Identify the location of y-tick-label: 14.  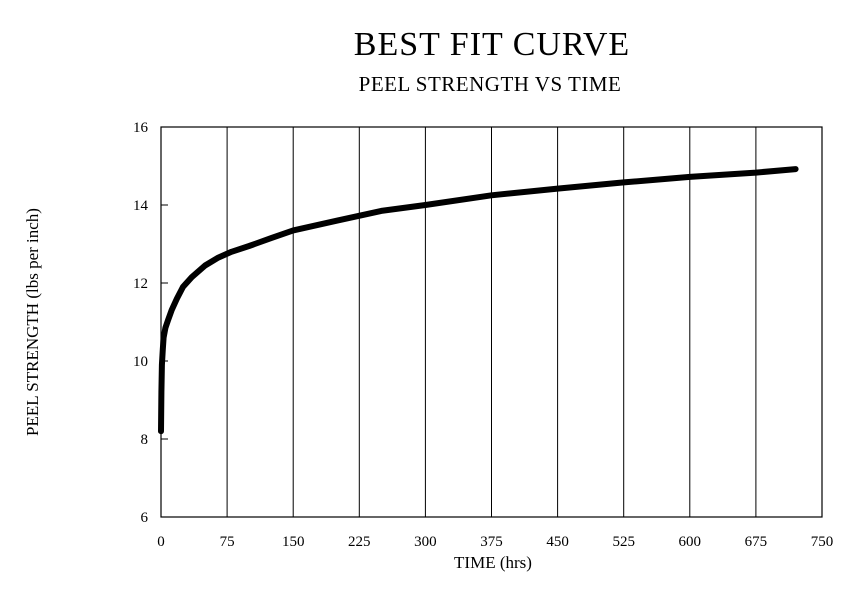
(141, 206).